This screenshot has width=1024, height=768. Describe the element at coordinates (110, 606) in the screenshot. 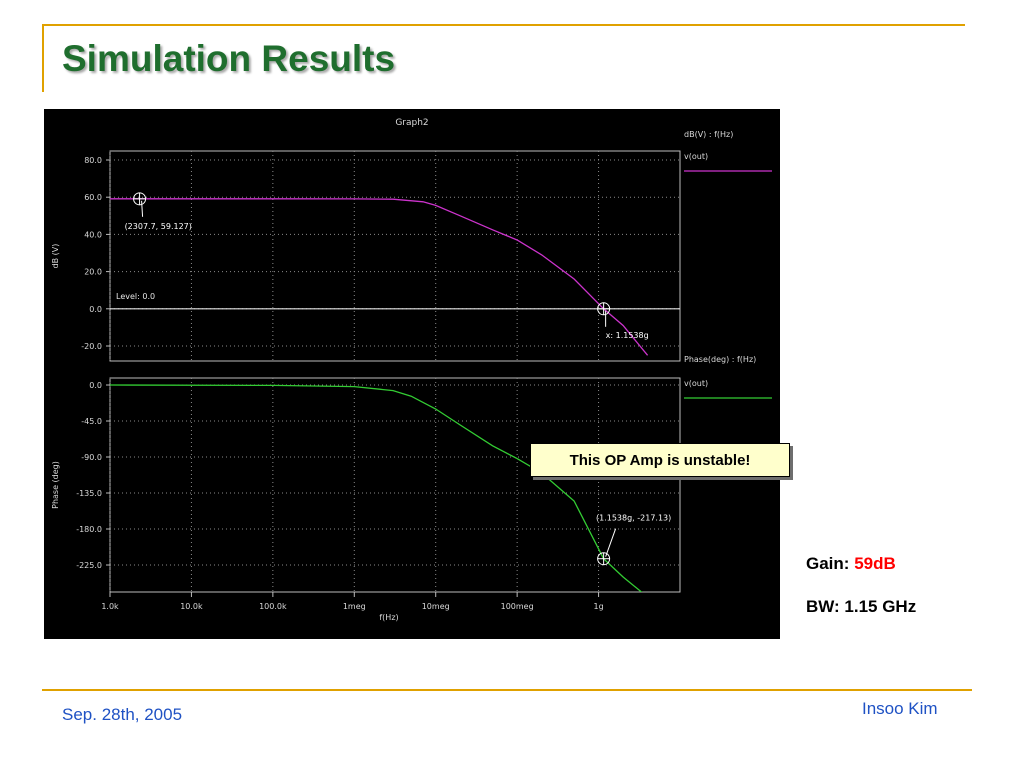

I see `xtick-label: 1.0k` at that location.